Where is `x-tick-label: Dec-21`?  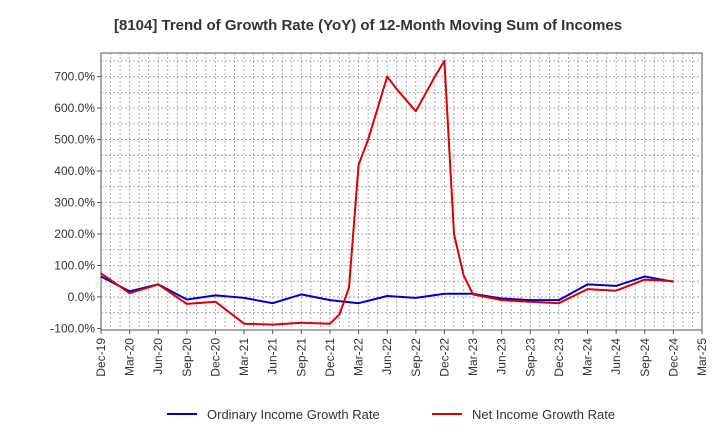 x-tick-label: Dec-21 is located at coordinates (330, 357).